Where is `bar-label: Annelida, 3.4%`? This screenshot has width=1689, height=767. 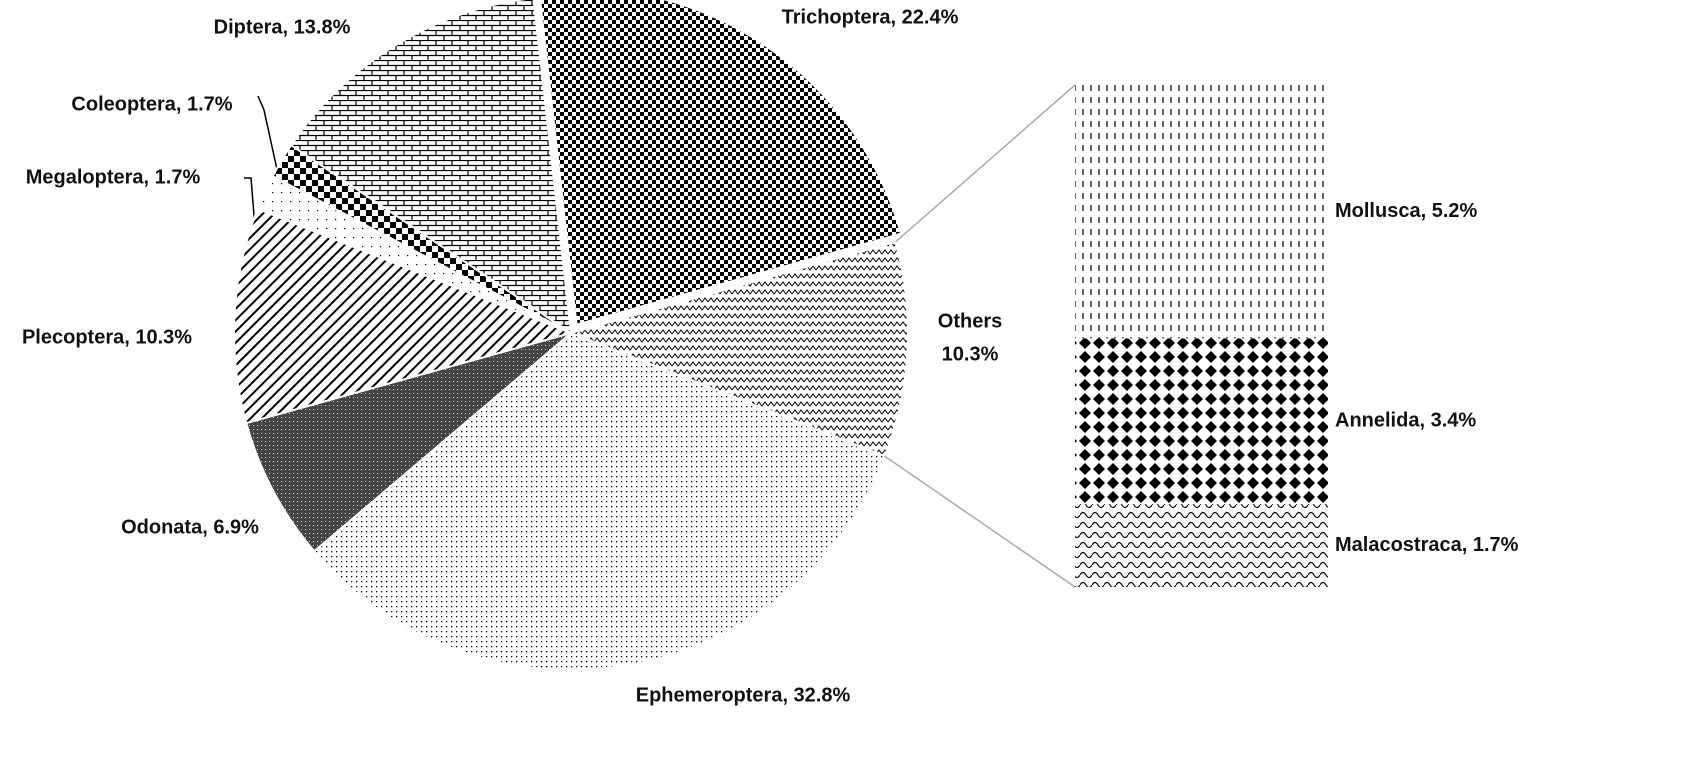
bar-label: Annelida, 3.4% is located at coordinates (1405, 421).